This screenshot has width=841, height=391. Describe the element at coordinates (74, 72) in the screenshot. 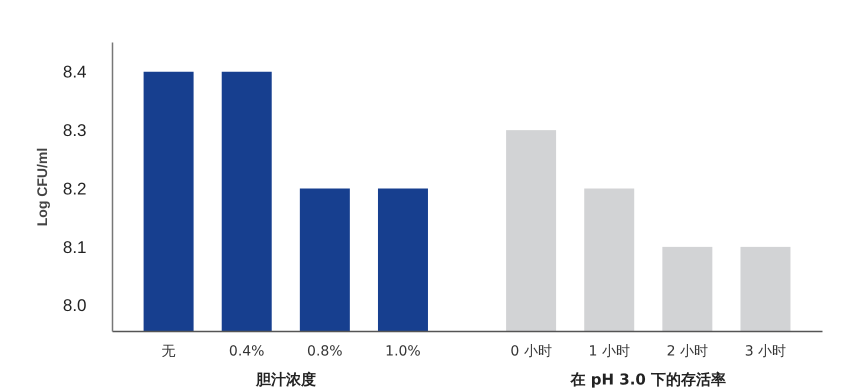

I see `y-tick-label: 8.4` at that location.